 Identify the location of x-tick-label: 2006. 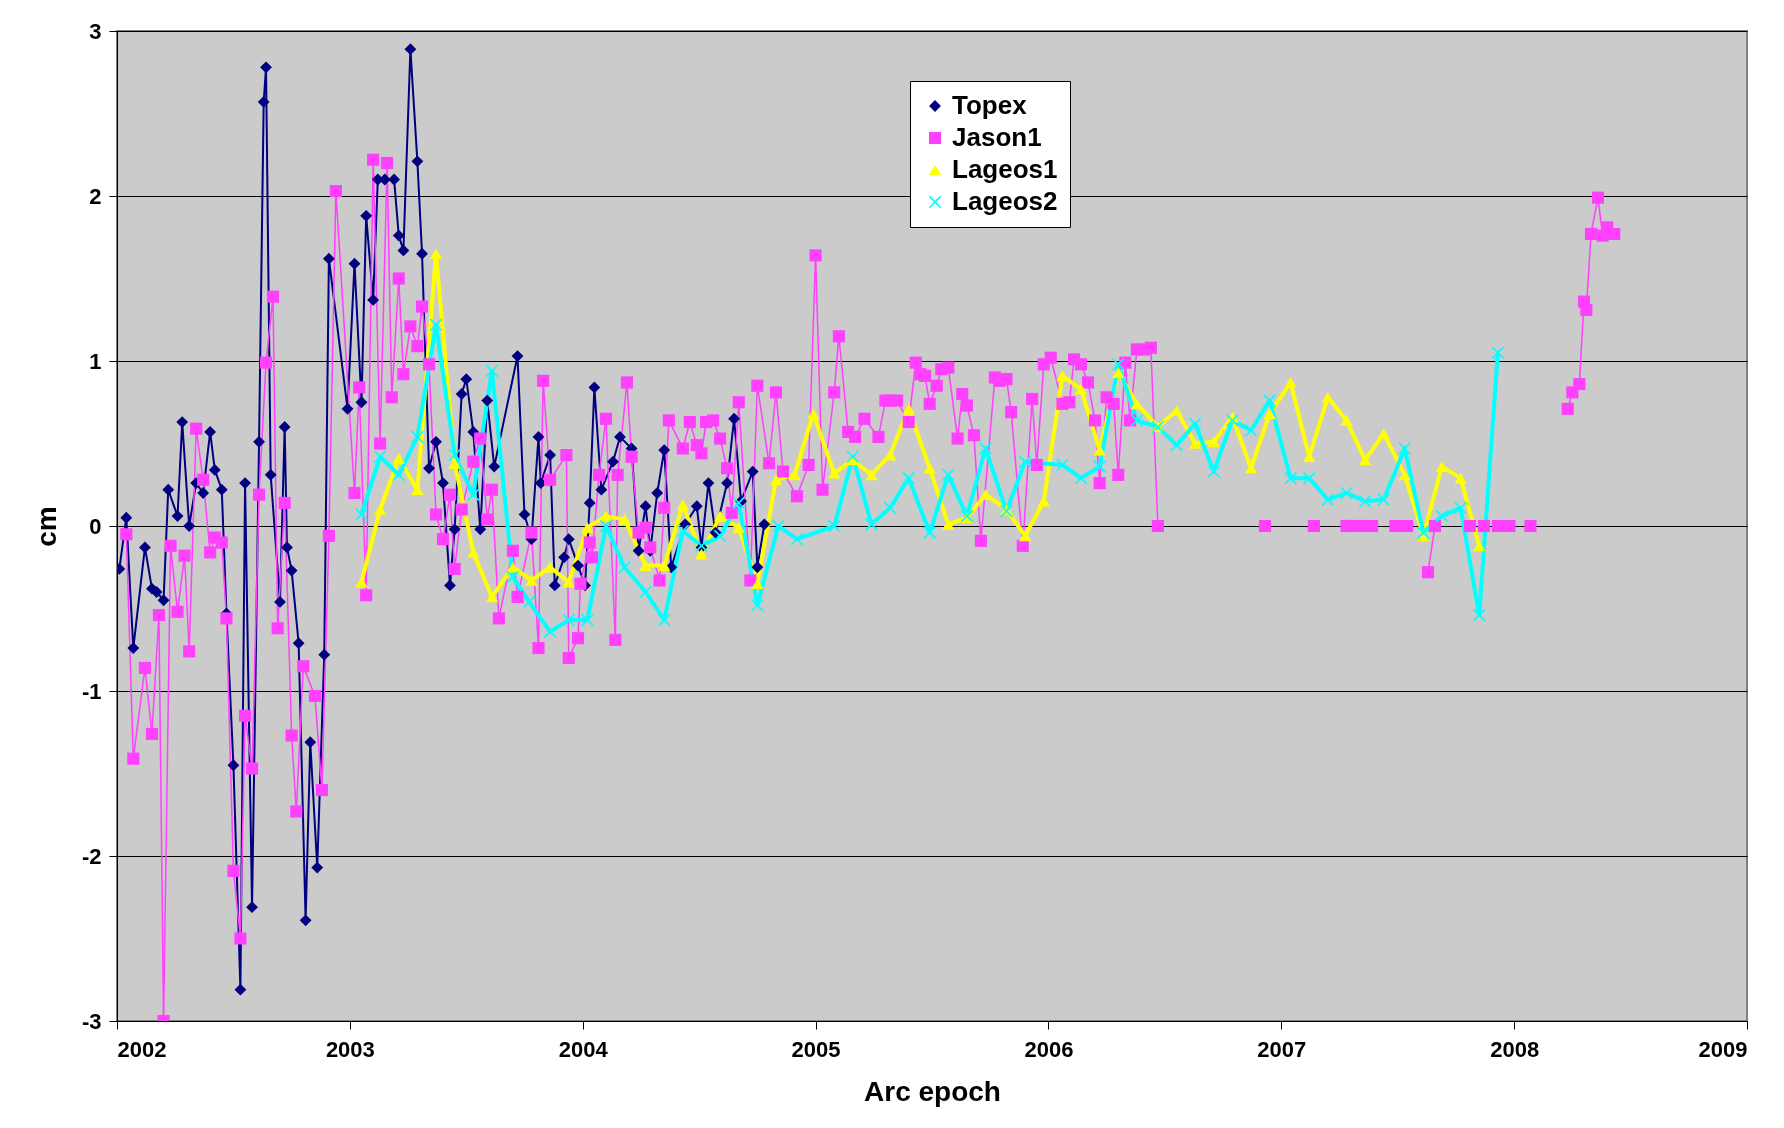
(1049, 1049).